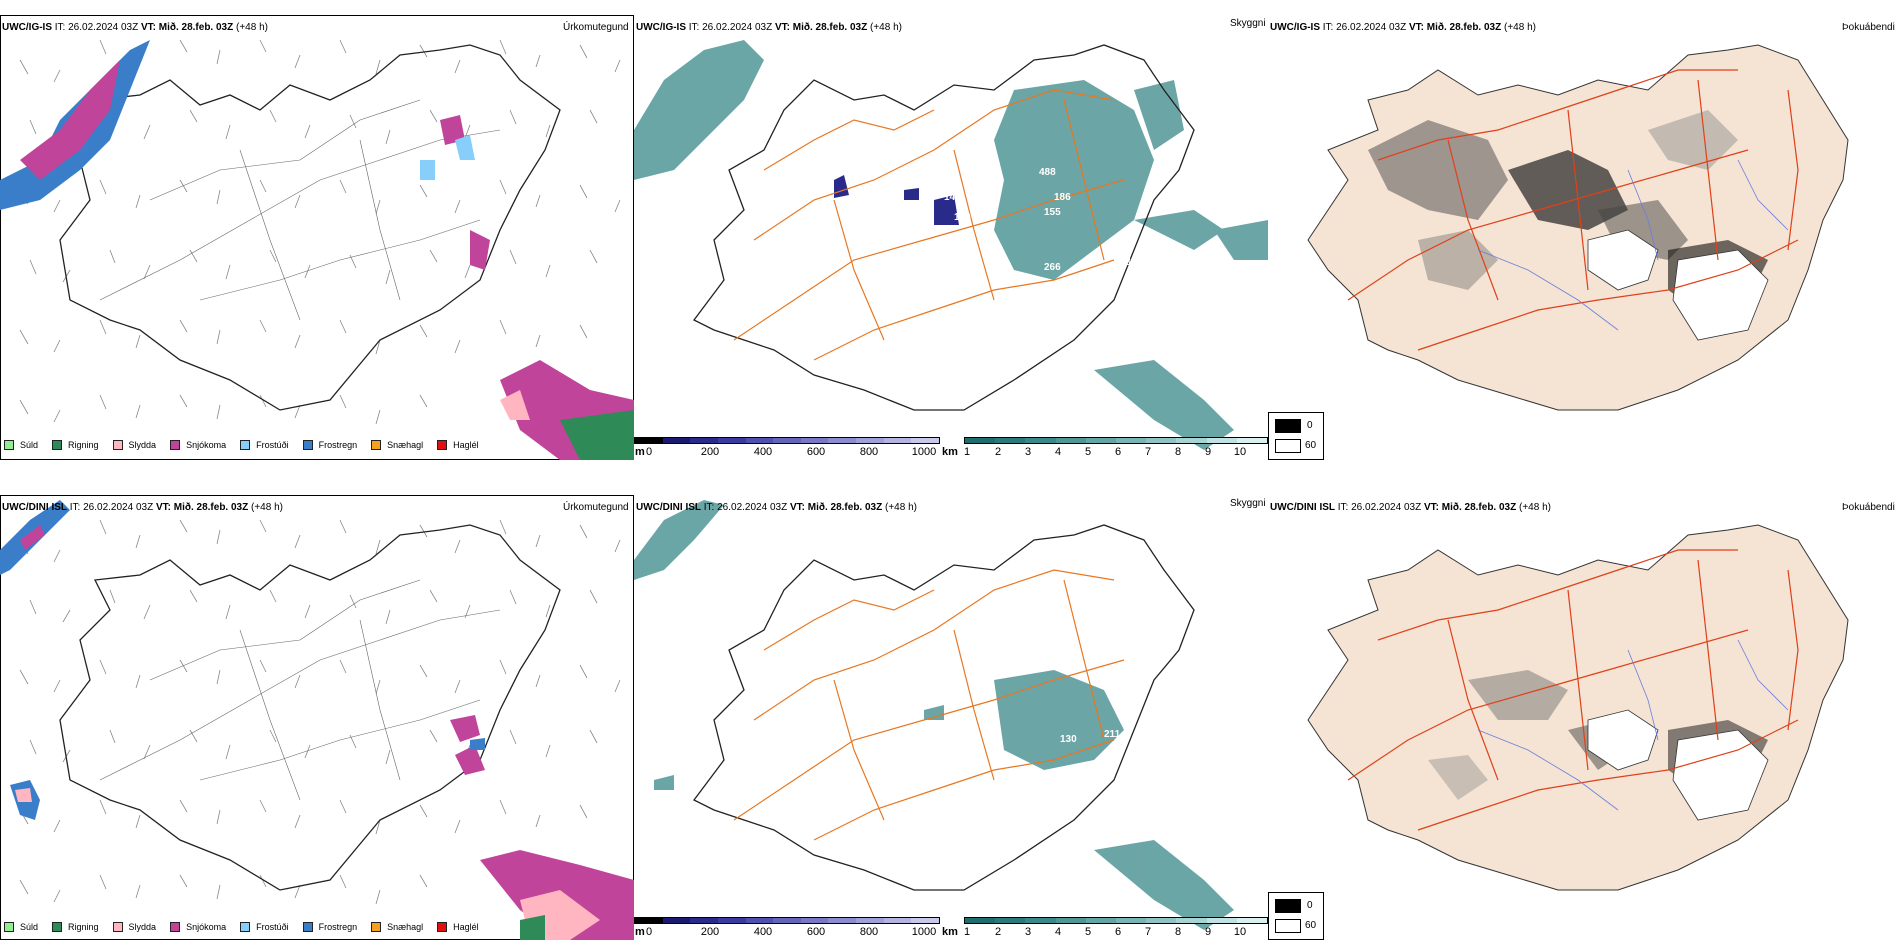 The image size is (1900, 950). What do you see at coordinates (1028, 932) in the screenshot?
I see `cbar-tick: 3` at bounding box center [1028, 932].